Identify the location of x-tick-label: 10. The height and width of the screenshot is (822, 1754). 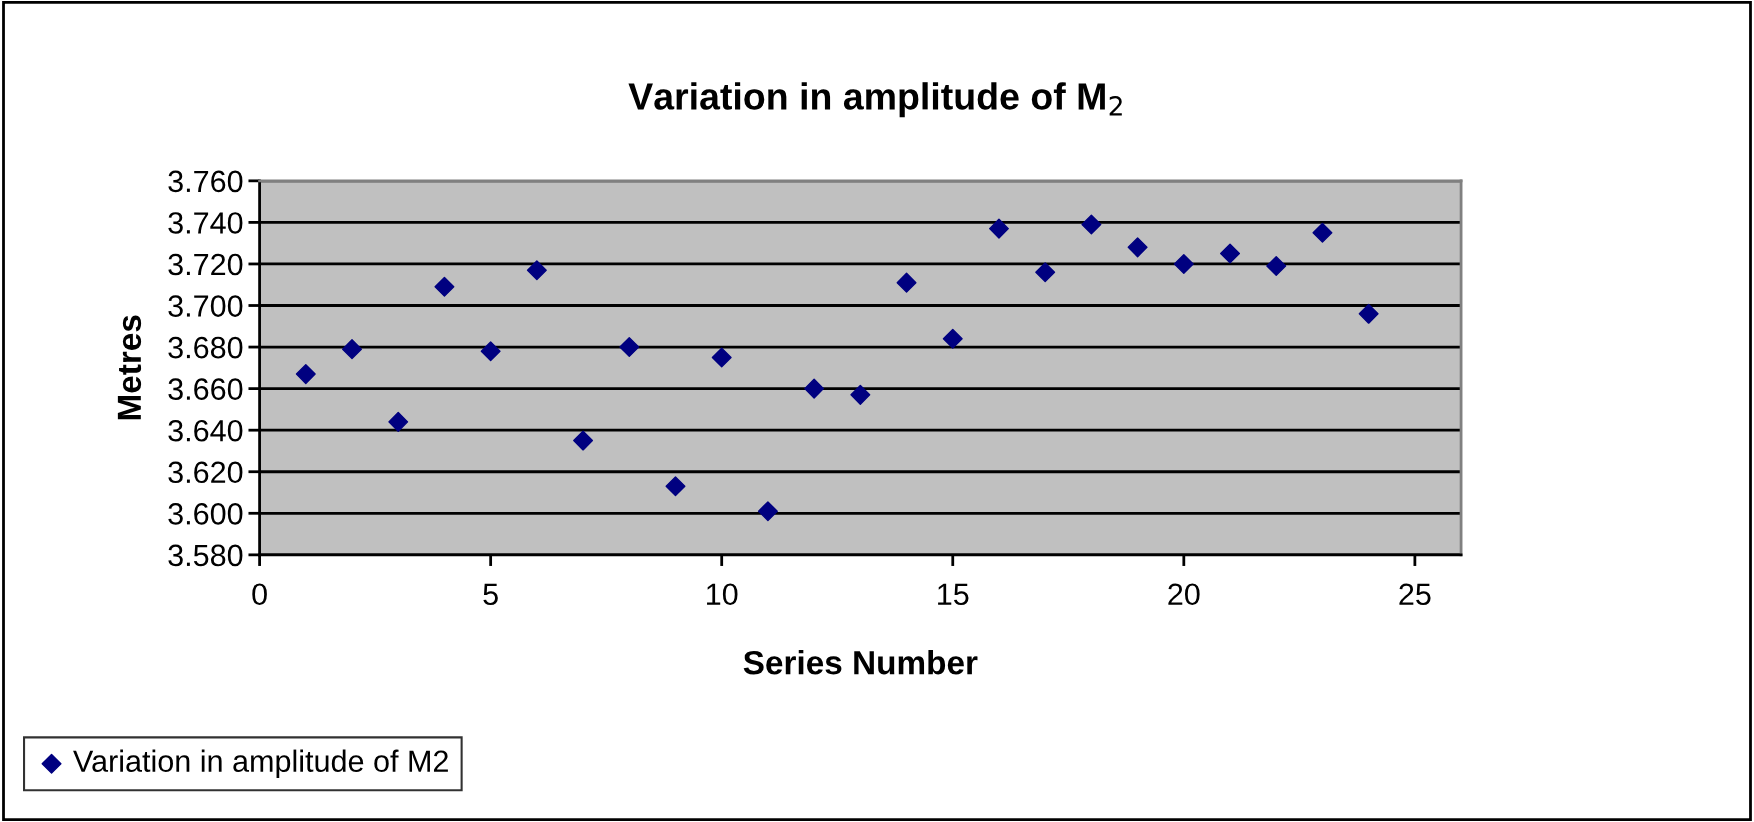
(722, 594).